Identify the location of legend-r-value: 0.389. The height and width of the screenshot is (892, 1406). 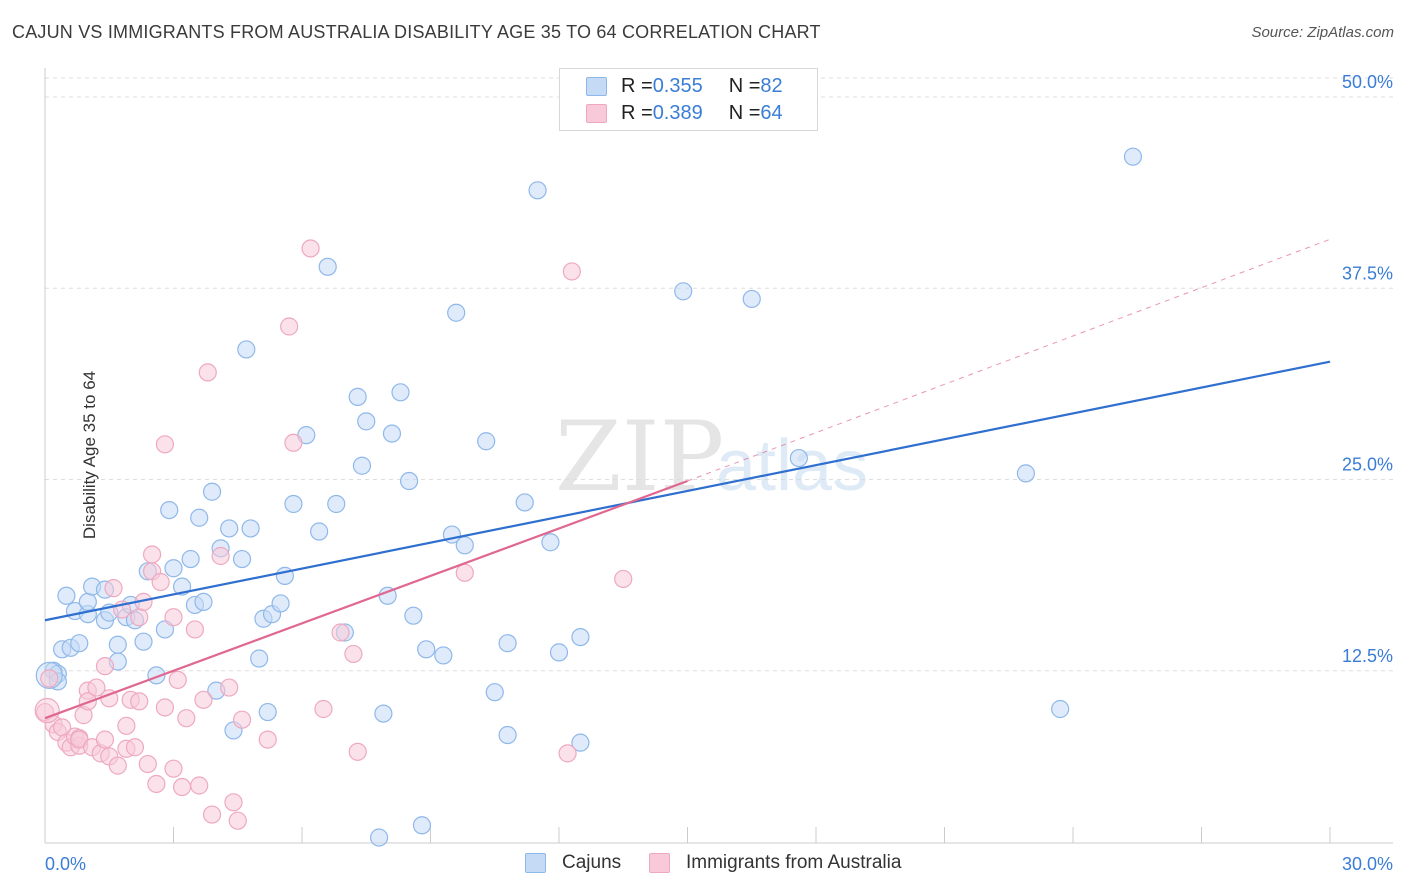
(677, 112).